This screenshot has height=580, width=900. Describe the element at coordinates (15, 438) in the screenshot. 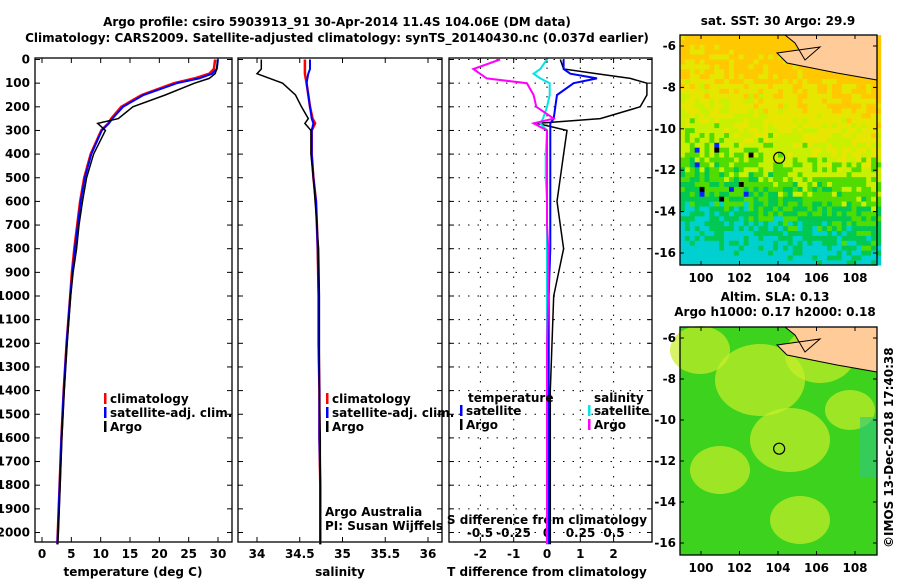

I see `depth-tick-label: 1600` at that location.